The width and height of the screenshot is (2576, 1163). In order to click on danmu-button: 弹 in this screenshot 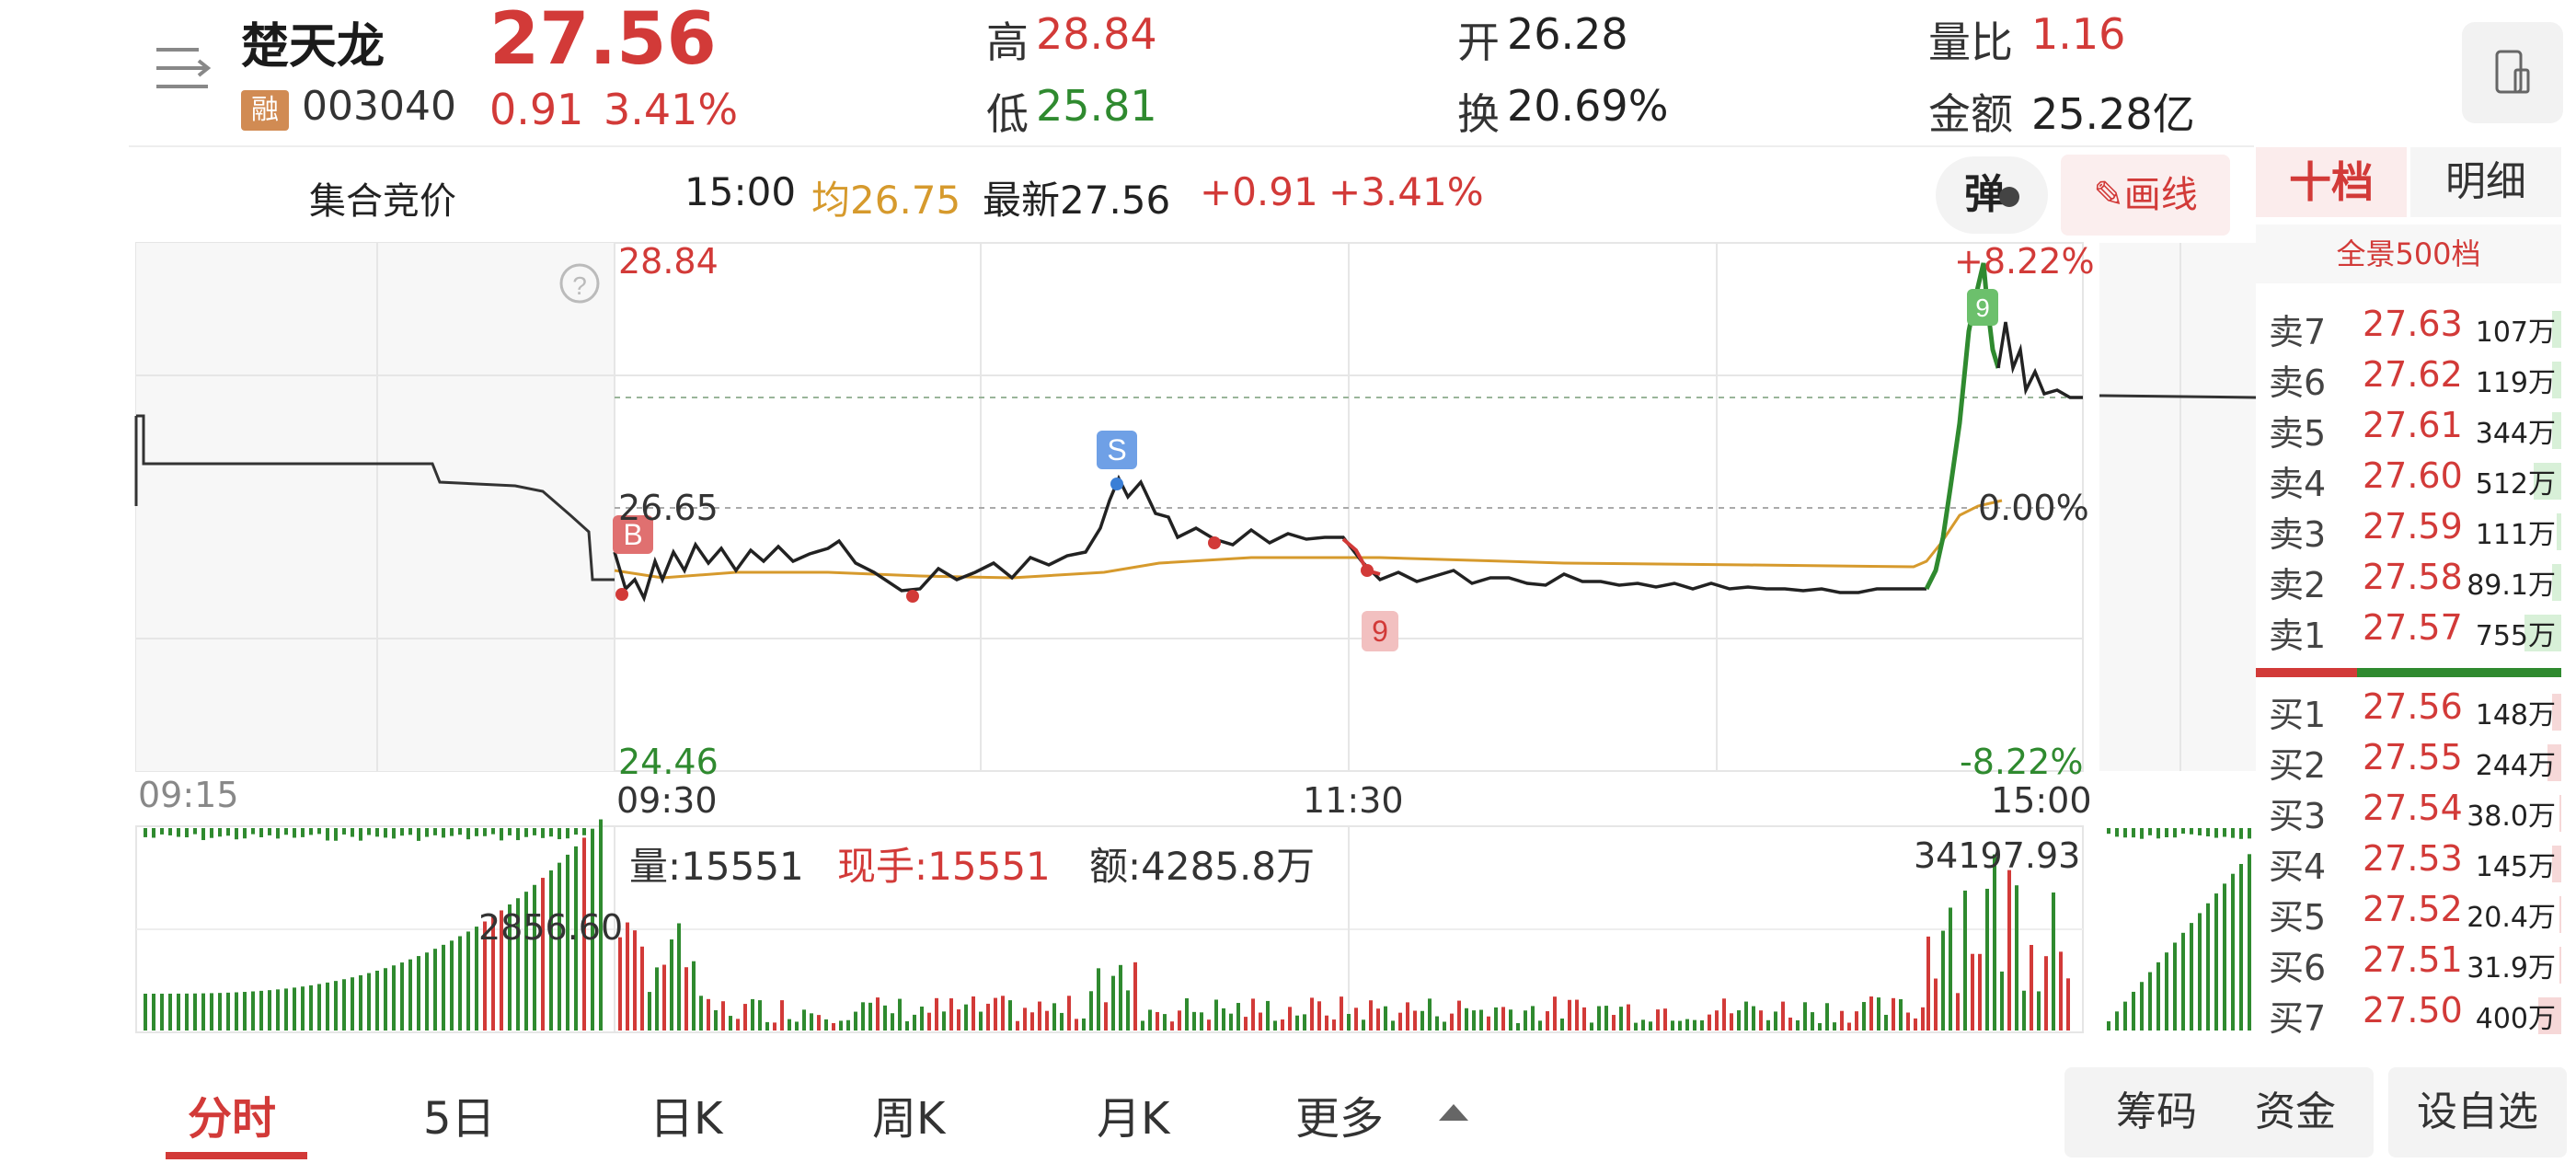, I will do `click(1992, 195)`.